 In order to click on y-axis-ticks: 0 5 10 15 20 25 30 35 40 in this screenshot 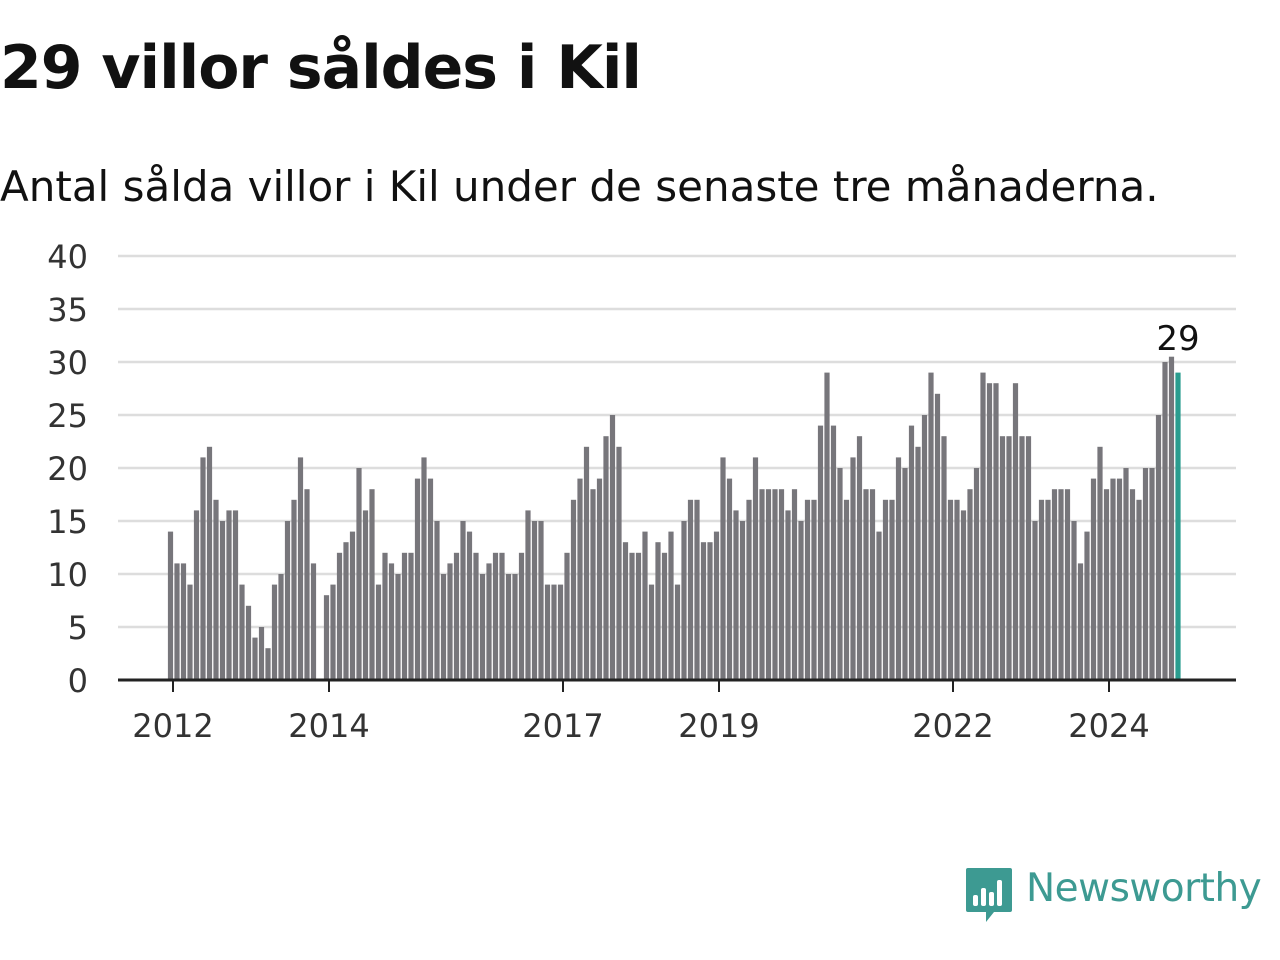, I will do `click(67, 469)`.